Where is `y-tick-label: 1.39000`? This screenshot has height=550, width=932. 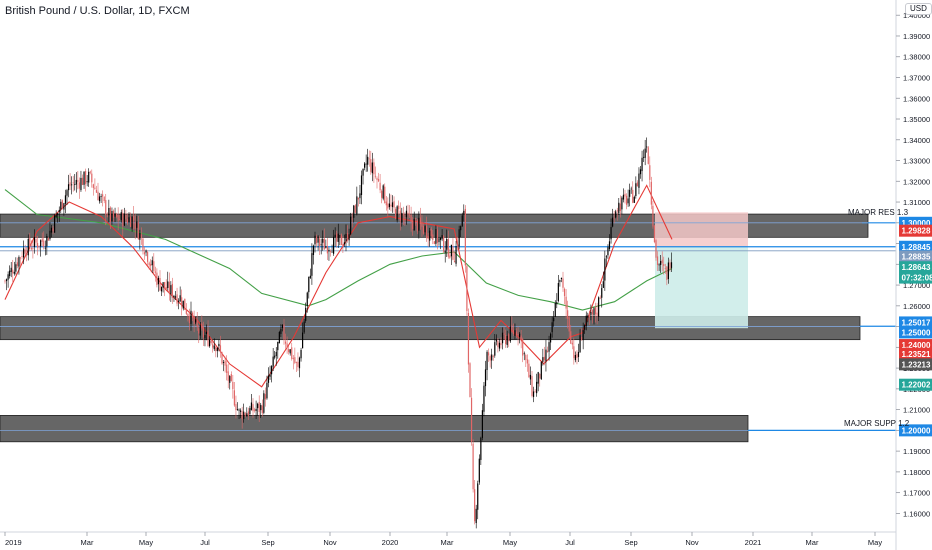 y-tick-label: 1.39000 is located at coordinates (916, 36).